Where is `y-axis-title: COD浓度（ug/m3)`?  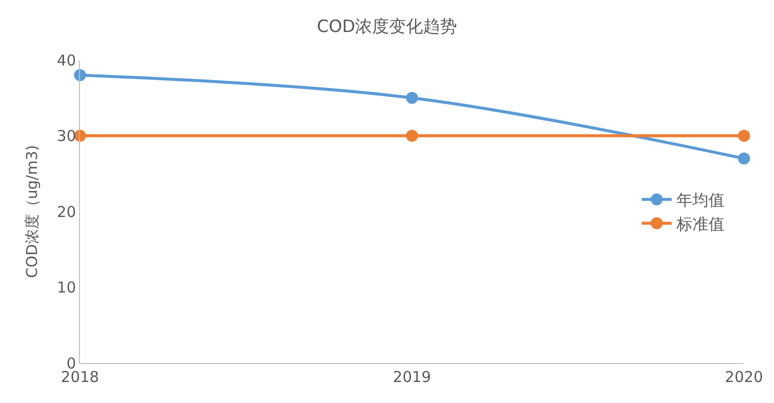 y-axis-title: COD浓度（ug/m3) is located at coordinates (32, 211).